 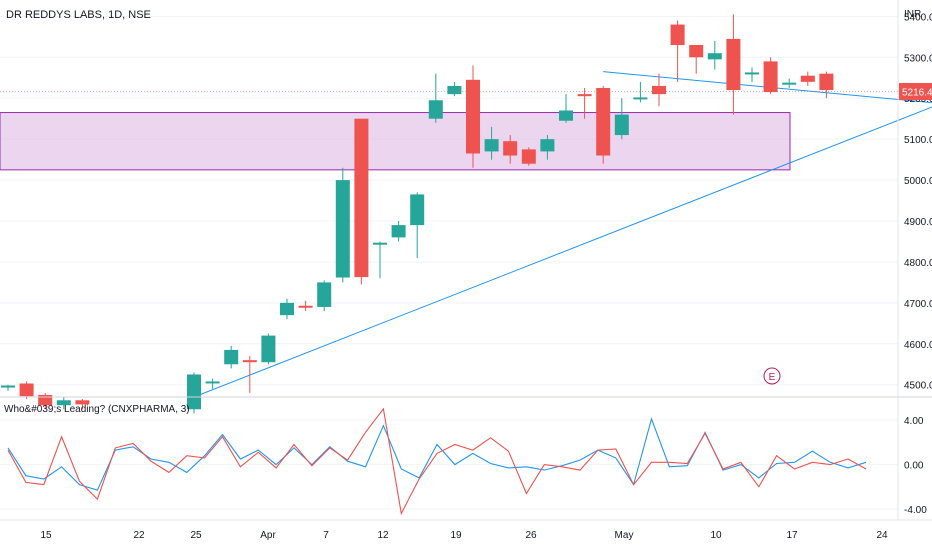 I want to click on price-tick-label: 5000.00, so click(x=918, y=181).